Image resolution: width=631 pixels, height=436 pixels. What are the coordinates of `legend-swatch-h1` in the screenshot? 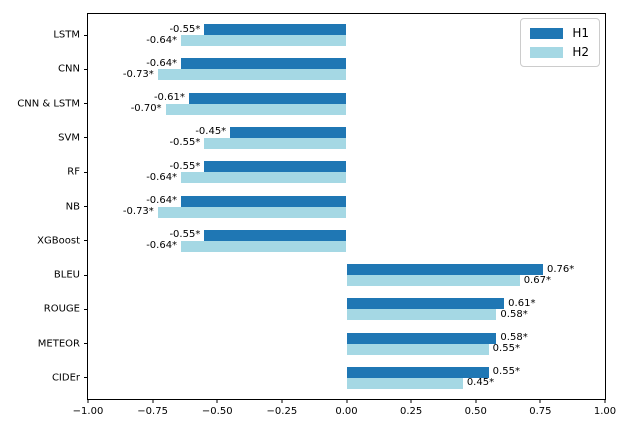 It's located at (547, 33).